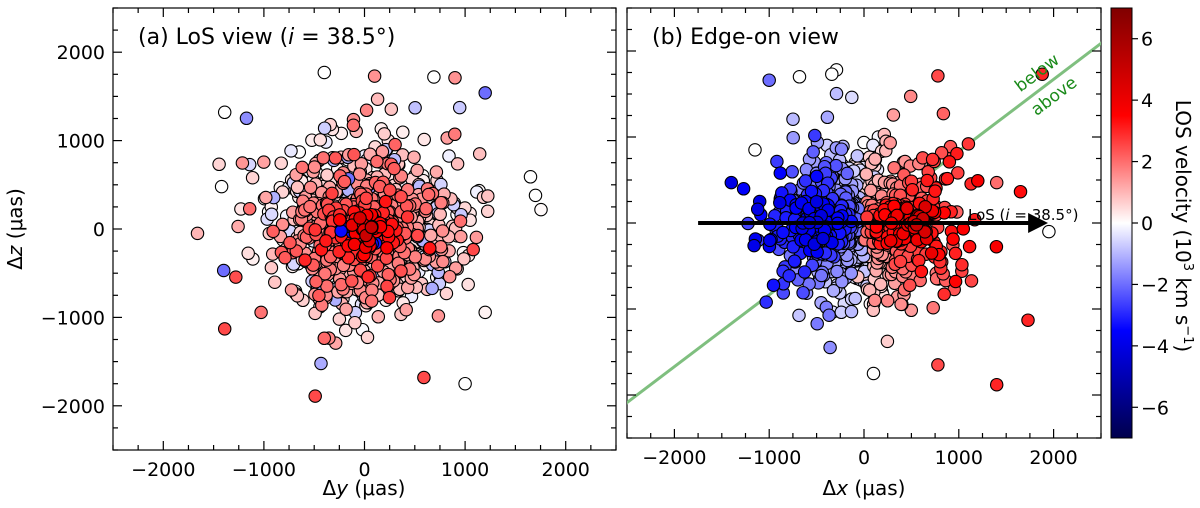  Describe the element at coordinates (1147, 224) in the screenshot. I see `colorbar-tick-label: 0` at that location.